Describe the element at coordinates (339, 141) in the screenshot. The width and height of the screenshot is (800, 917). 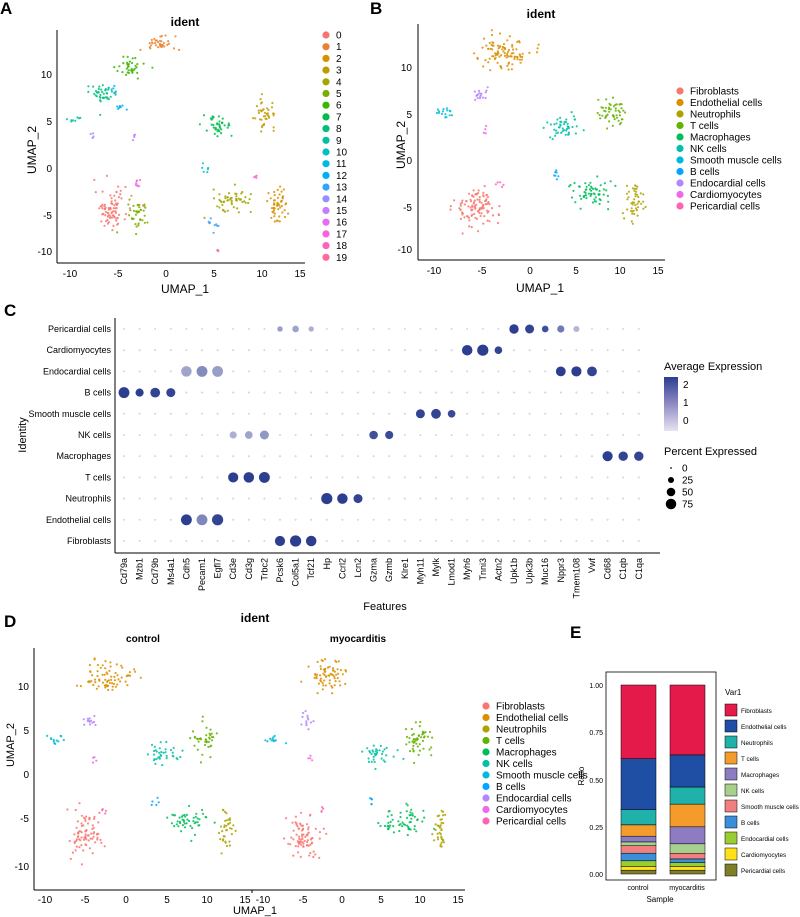
I see `legend-label: 9` at that location.